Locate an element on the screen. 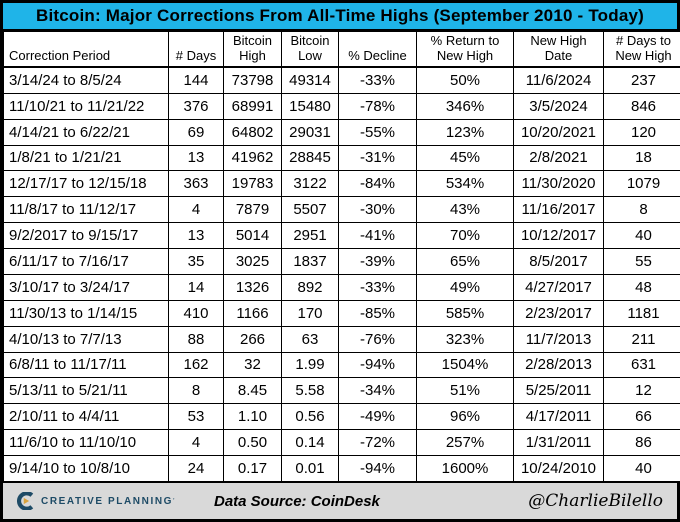 The image size is (680, 522). table-cell: -78% is located at coordinates (377, 106).